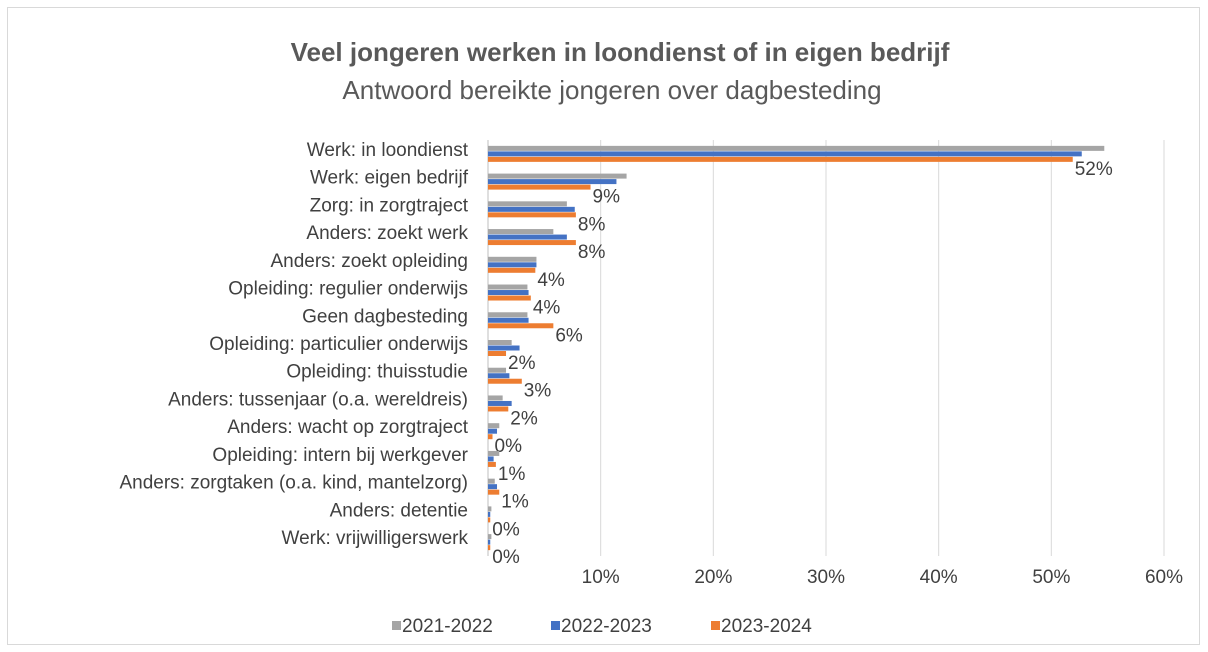 This screenshot has height=652, width=1208. I want to click on x-tick-label: 60%, so click(1164, 577).